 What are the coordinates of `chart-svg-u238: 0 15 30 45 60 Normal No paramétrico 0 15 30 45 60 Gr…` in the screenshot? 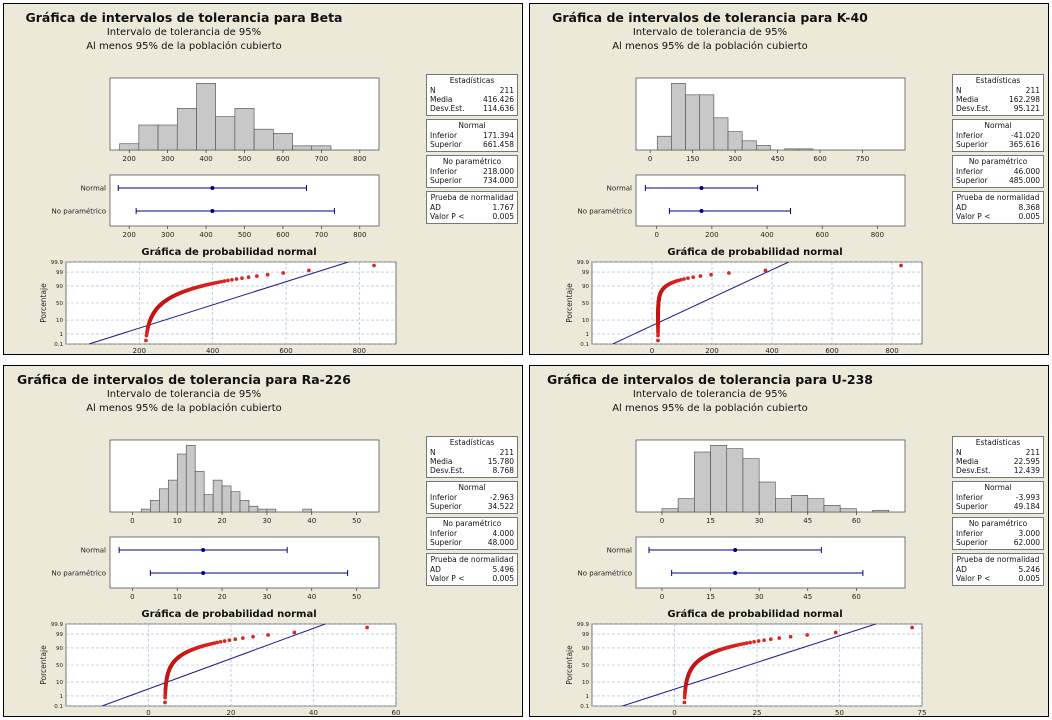 It's located at (745, 578).